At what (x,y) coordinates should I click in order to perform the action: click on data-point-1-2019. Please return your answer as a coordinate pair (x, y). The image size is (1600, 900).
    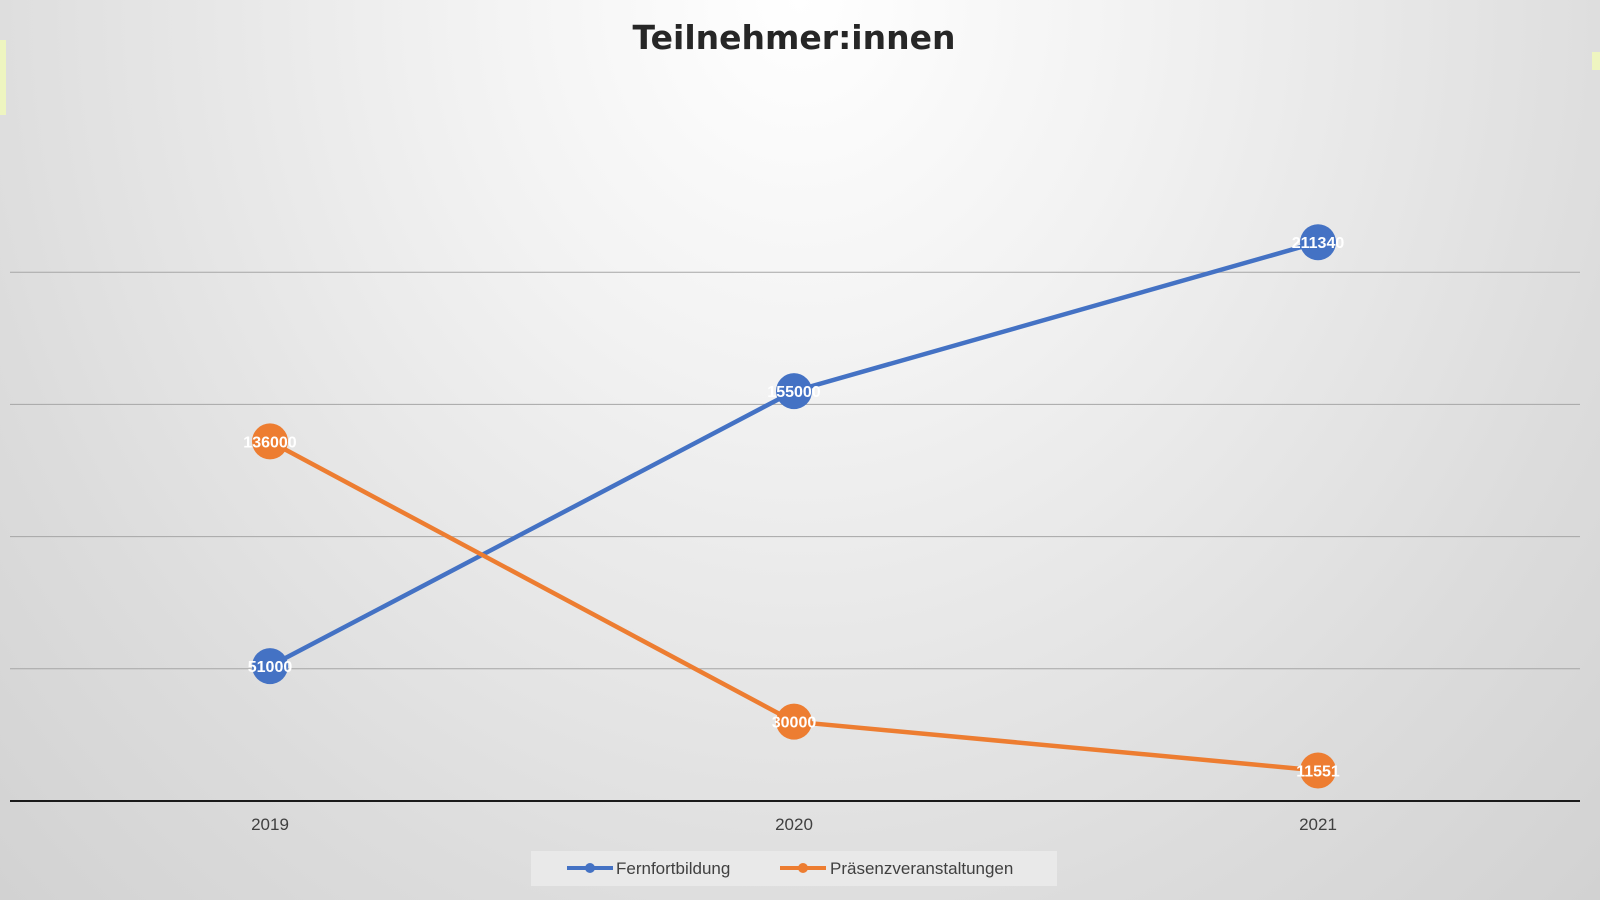
    Looking at the image, I should click on (270, 666).